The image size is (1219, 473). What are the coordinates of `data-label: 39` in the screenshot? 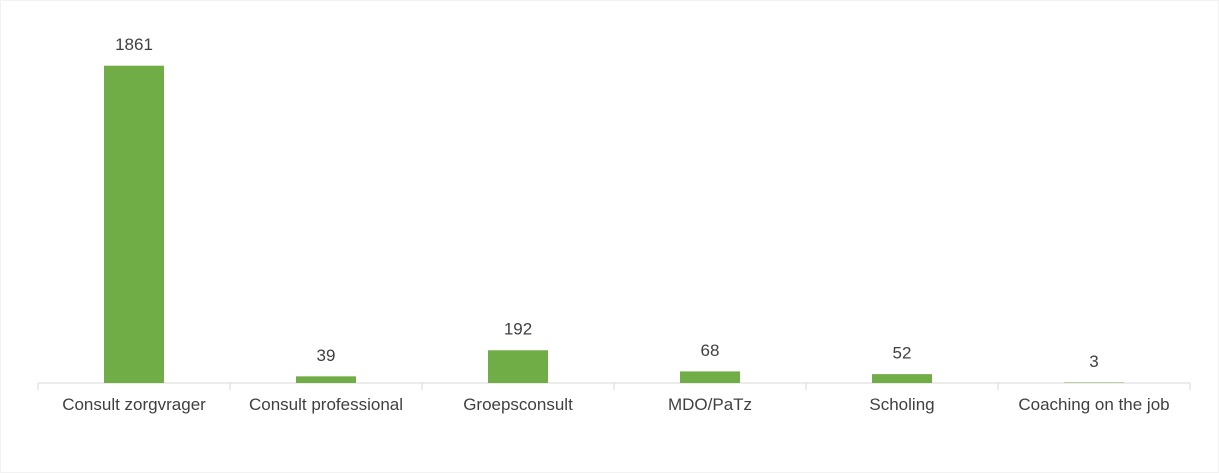 It's located at (326, 355).